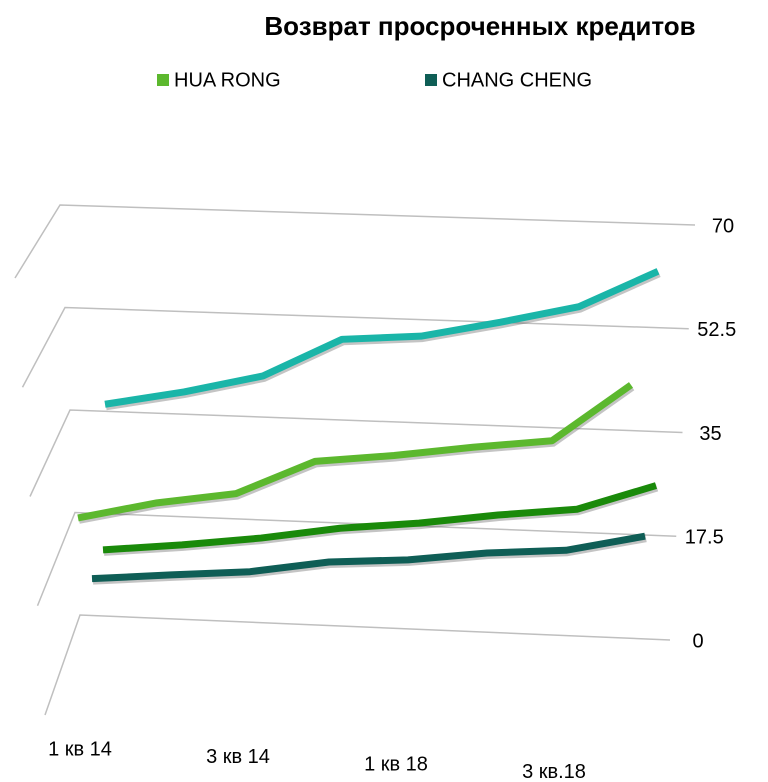 This screenshot has width=768, height=782. I want to click on y-tick-label: 0, so click(697, 641).